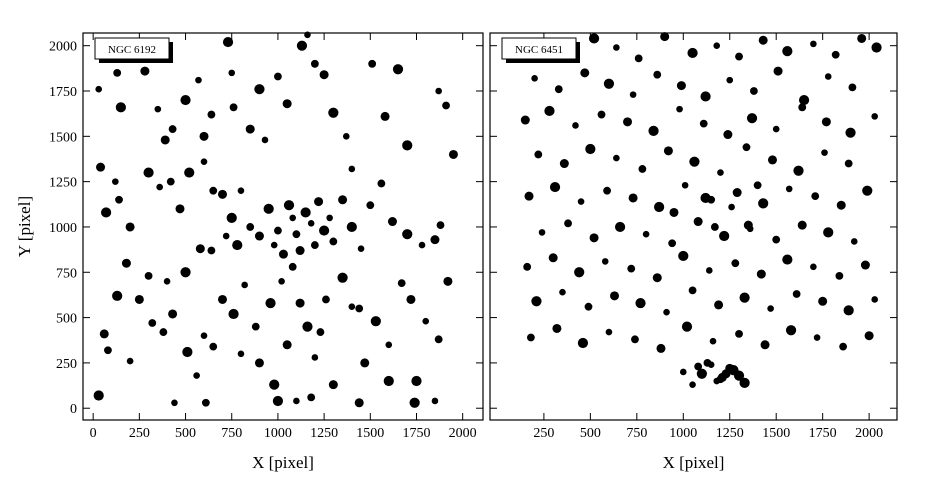 Image resolution: width=926 pixels, height=481 pixels. Describe the element at coordinates (63, 47) in the screenshot. I see `y-tick-label: 2000` at that location.